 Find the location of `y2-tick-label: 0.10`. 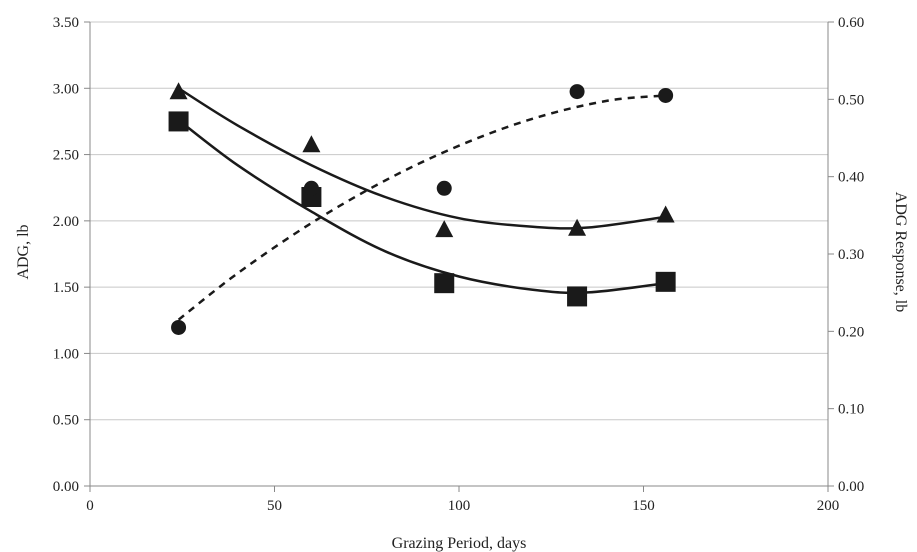

y2-tick-label: 0.10 is located at coordinates (851, 410).